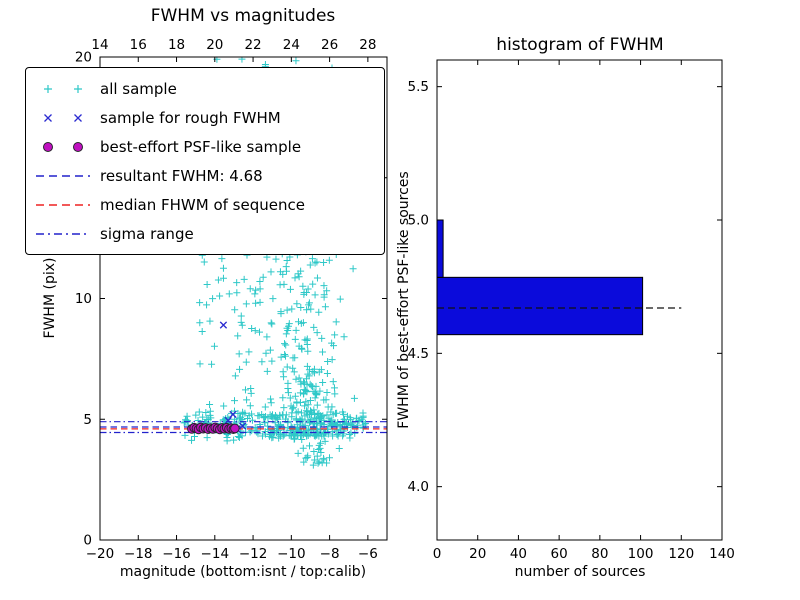 Image resolution: width=800 pixels, height=600 pixels. Describe the element at coordinates (147, 233) in the screenshot. I see `legend-label: sigma range` at that location.